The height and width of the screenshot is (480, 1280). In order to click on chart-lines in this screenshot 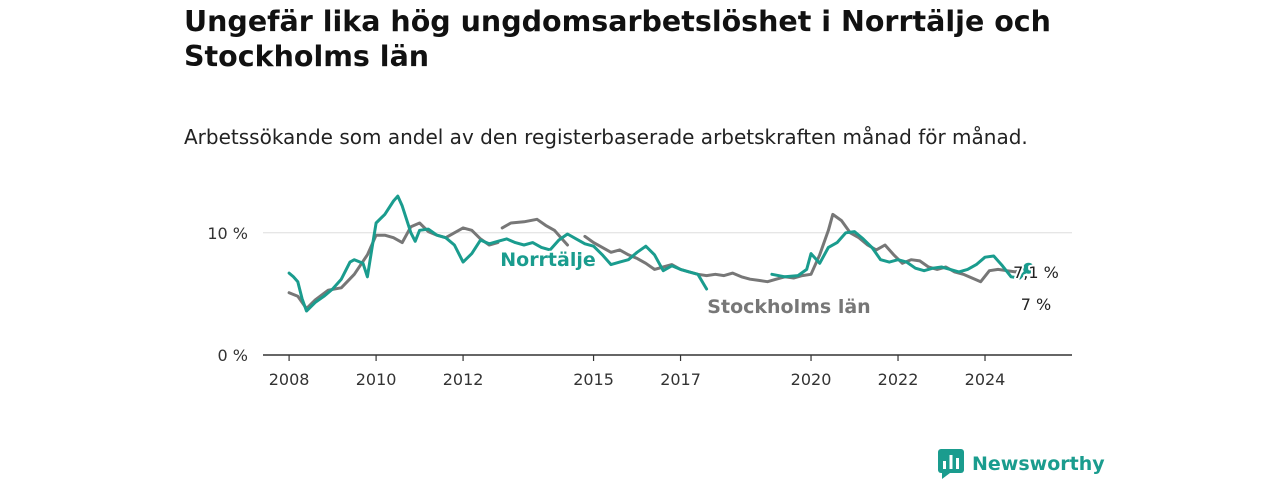, I will do `click(661, 253)`.